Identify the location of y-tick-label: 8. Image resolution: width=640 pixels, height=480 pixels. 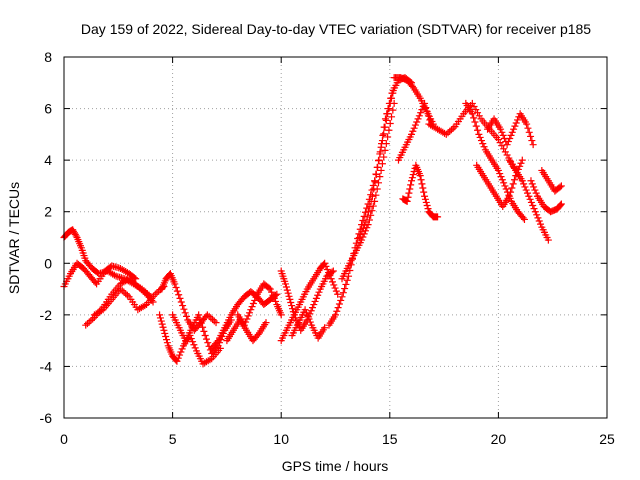
(48, 57).